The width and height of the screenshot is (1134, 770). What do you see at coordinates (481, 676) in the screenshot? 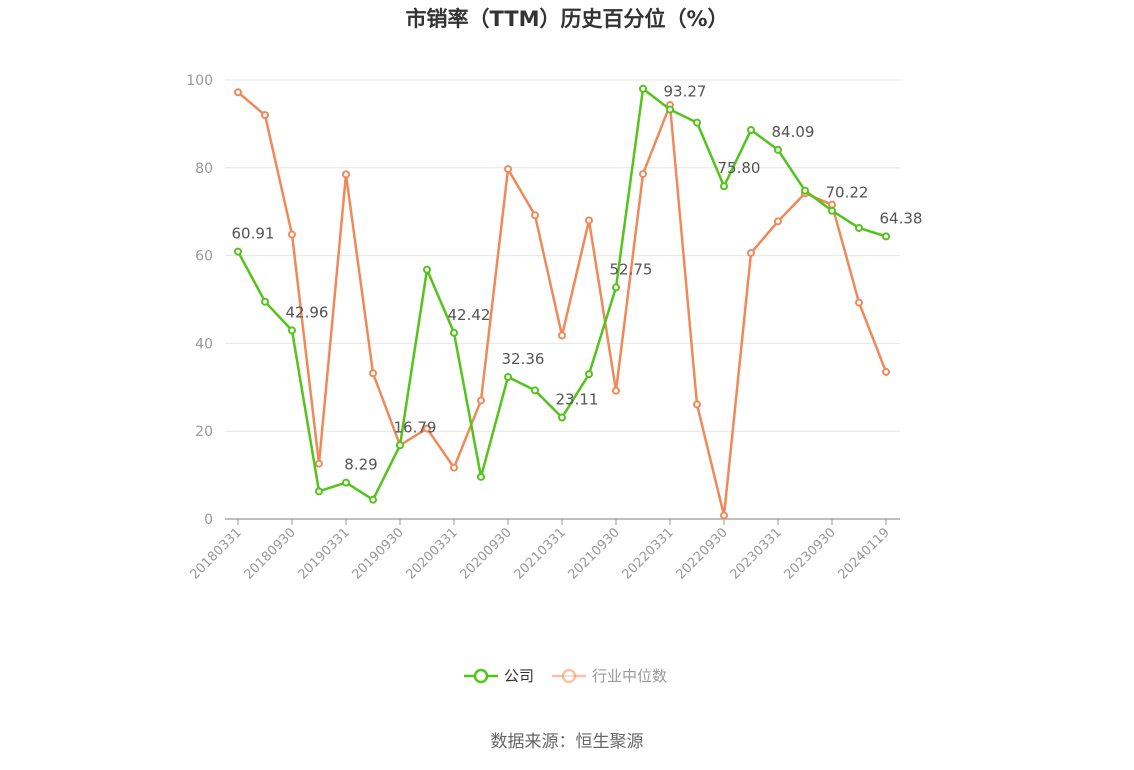
I see `legend-marker-company` at bounding box center [481, 676].